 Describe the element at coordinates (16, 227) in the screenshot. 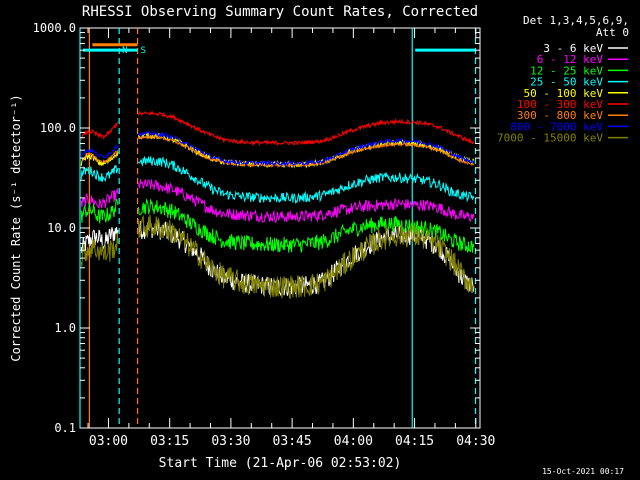

I see `y-axis-label: Corrected Count Rate (s⁻¹ detector⁻¹)` at that location.